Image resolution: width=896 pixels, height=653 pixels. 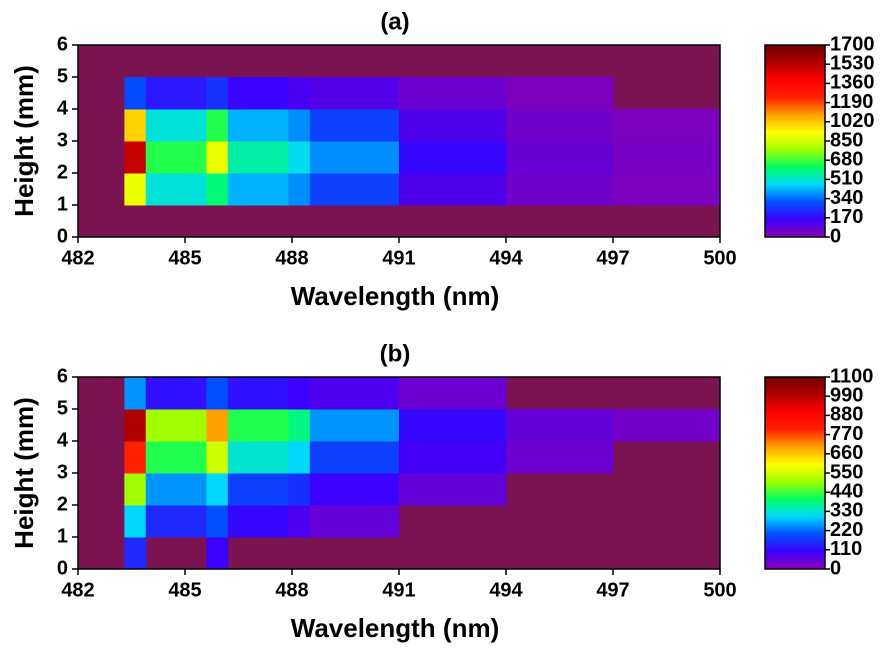 I want to click on y-tick-label: 1, so click(x=62, y=536).